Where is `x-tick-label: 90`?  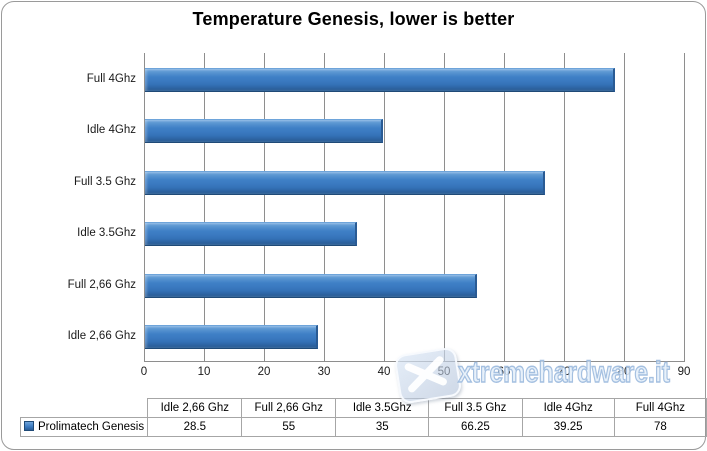
x-tick-label: 90 is located at coordinates (684, 372).